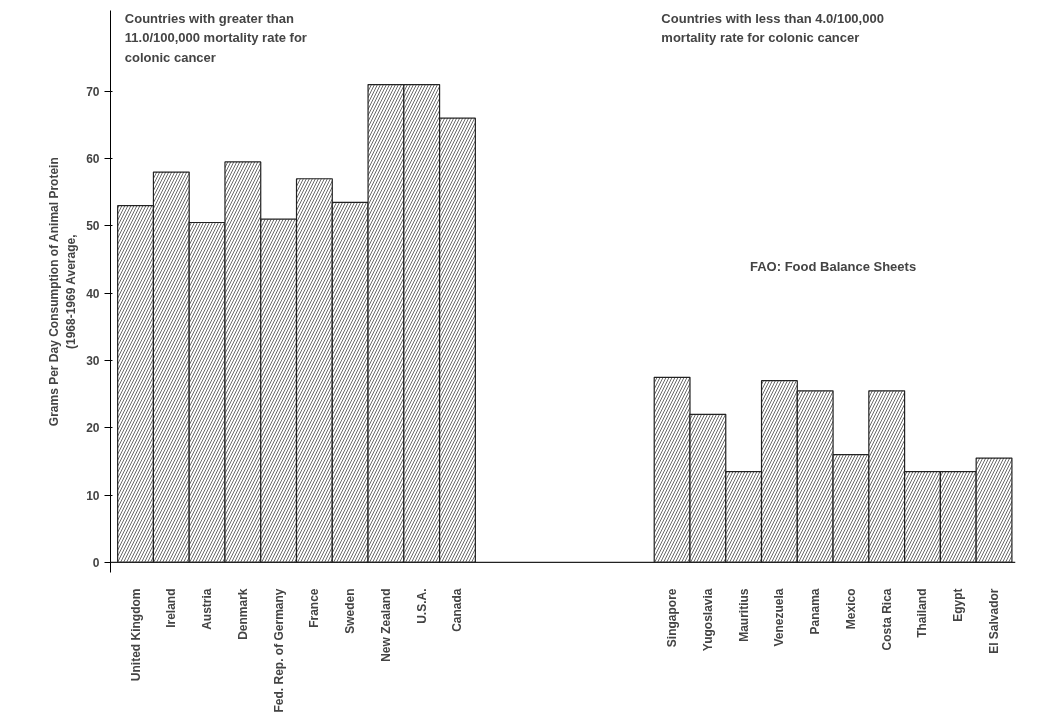  I want to click on y-tick-label: 30, so click(93, 360).